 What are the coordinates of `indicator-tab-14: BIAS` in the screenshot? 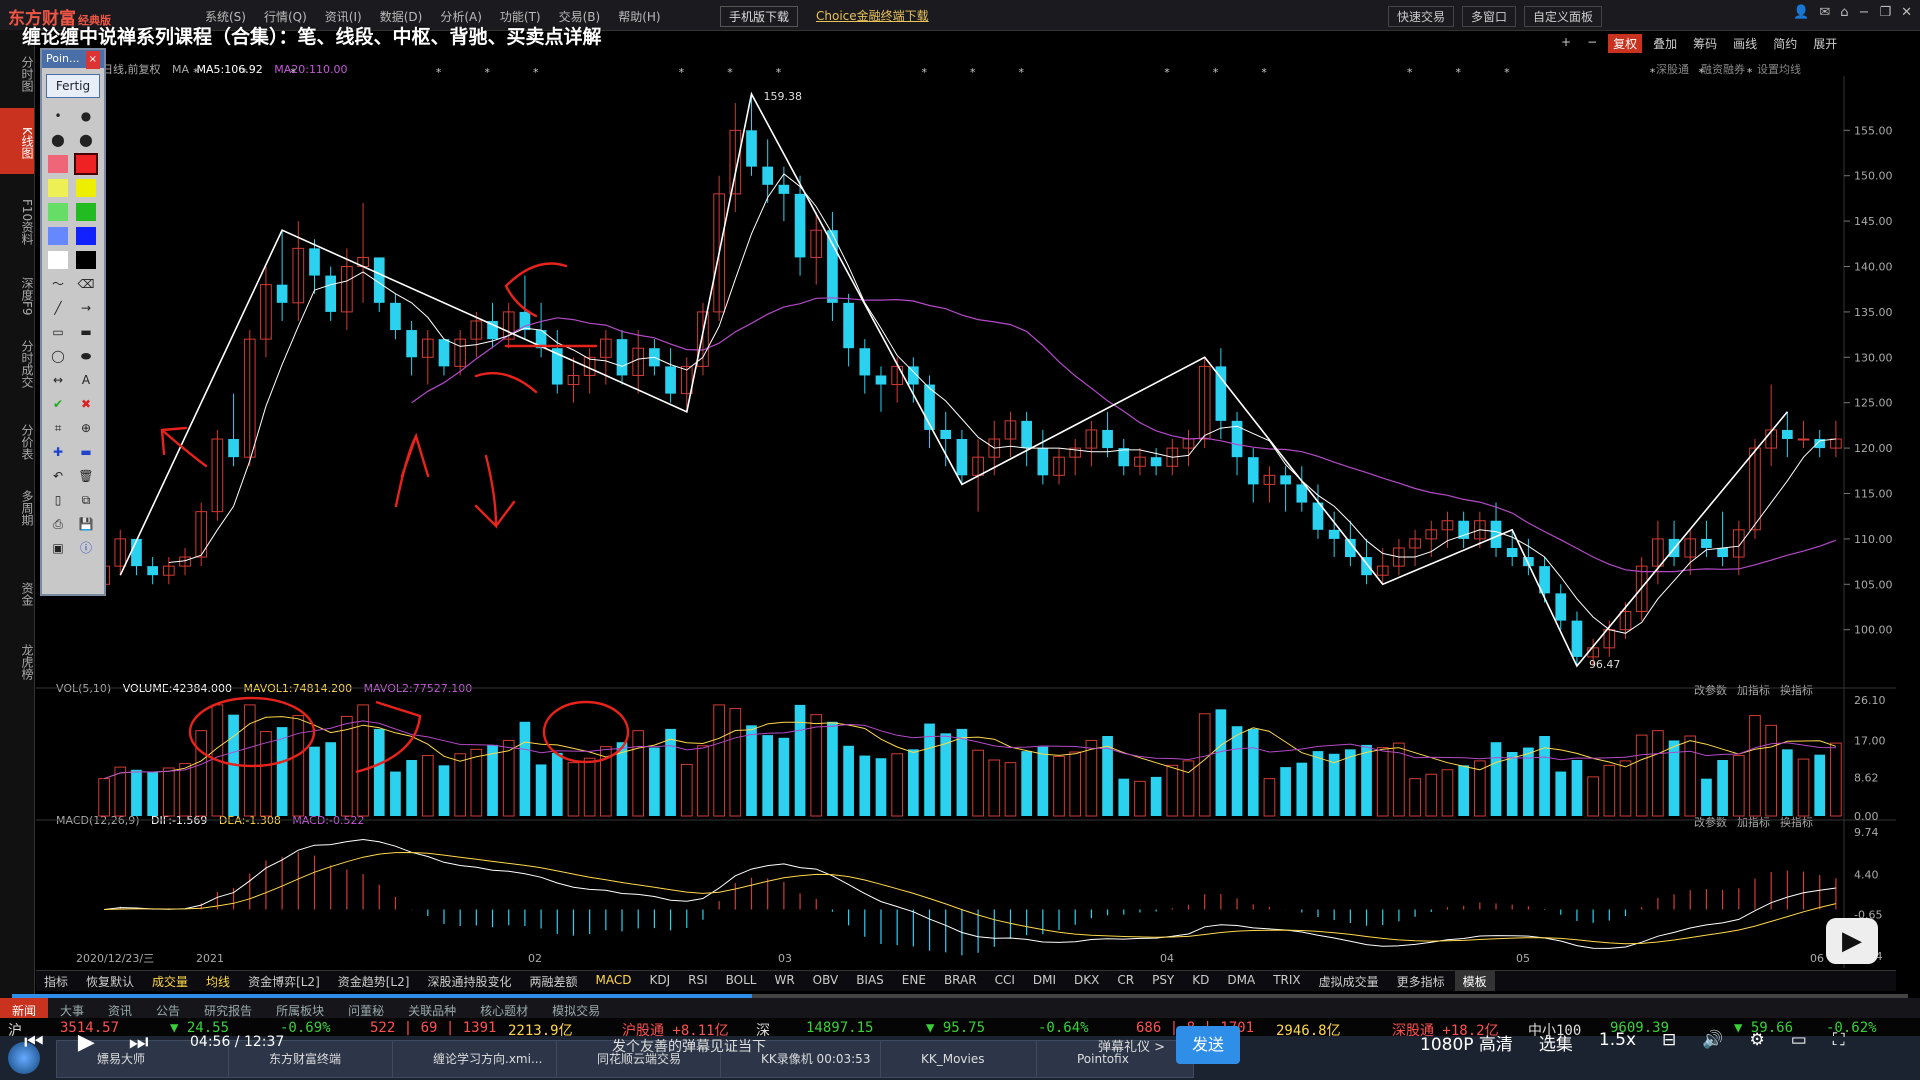 It's located at (870, 980).